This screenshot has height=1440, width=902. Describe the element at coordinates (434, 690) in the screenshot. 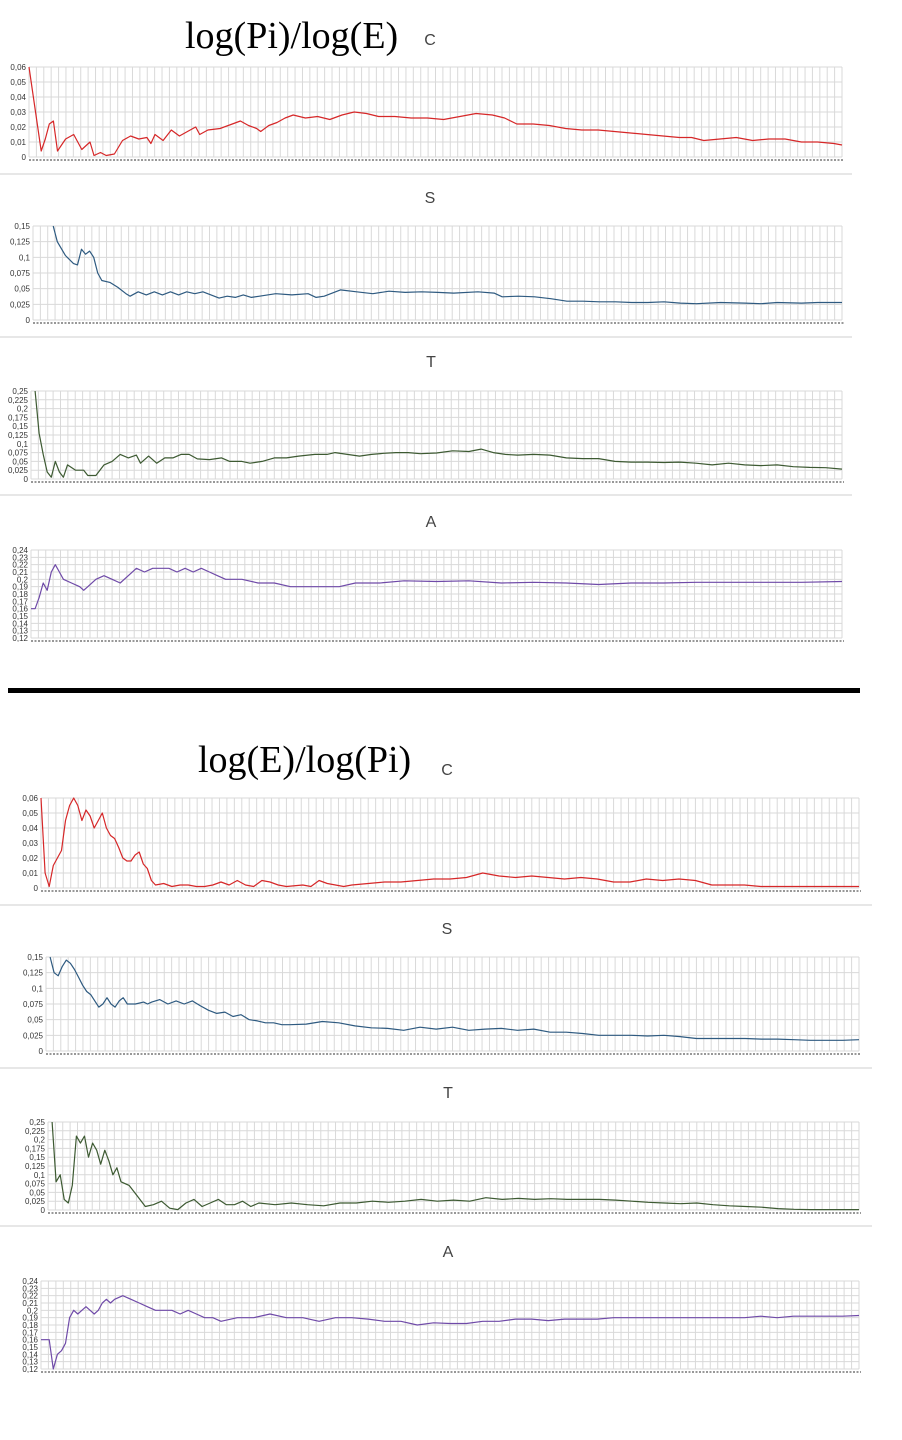

I see `section-divider` at that location.